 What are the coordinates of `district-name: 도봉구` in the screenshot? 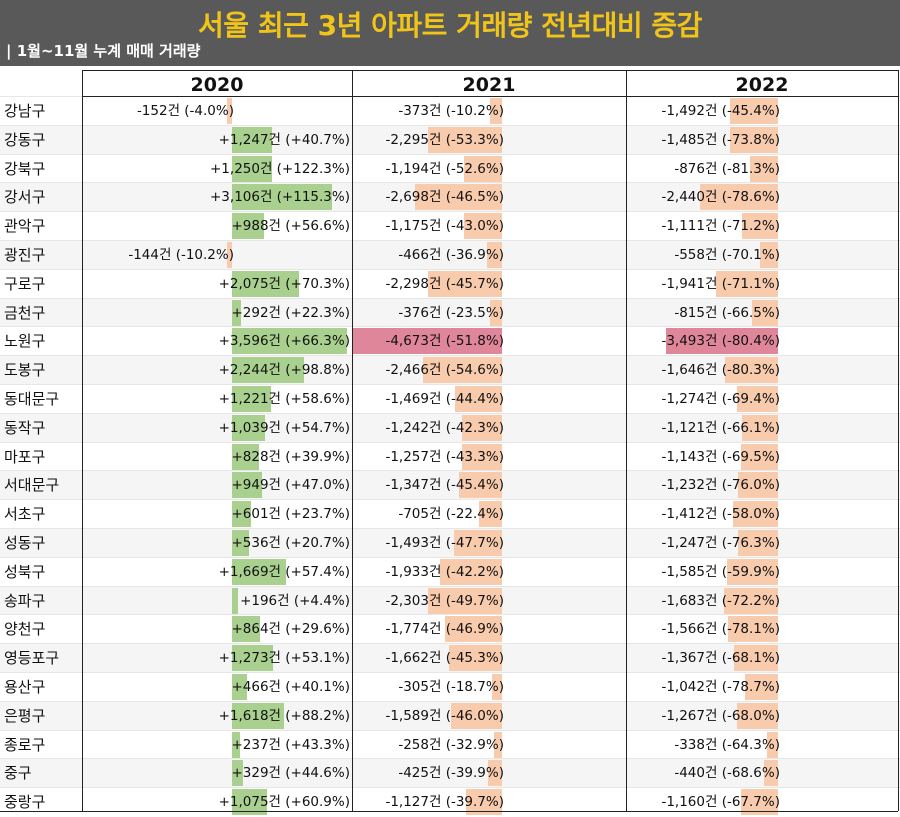 It's located at (25, 370).